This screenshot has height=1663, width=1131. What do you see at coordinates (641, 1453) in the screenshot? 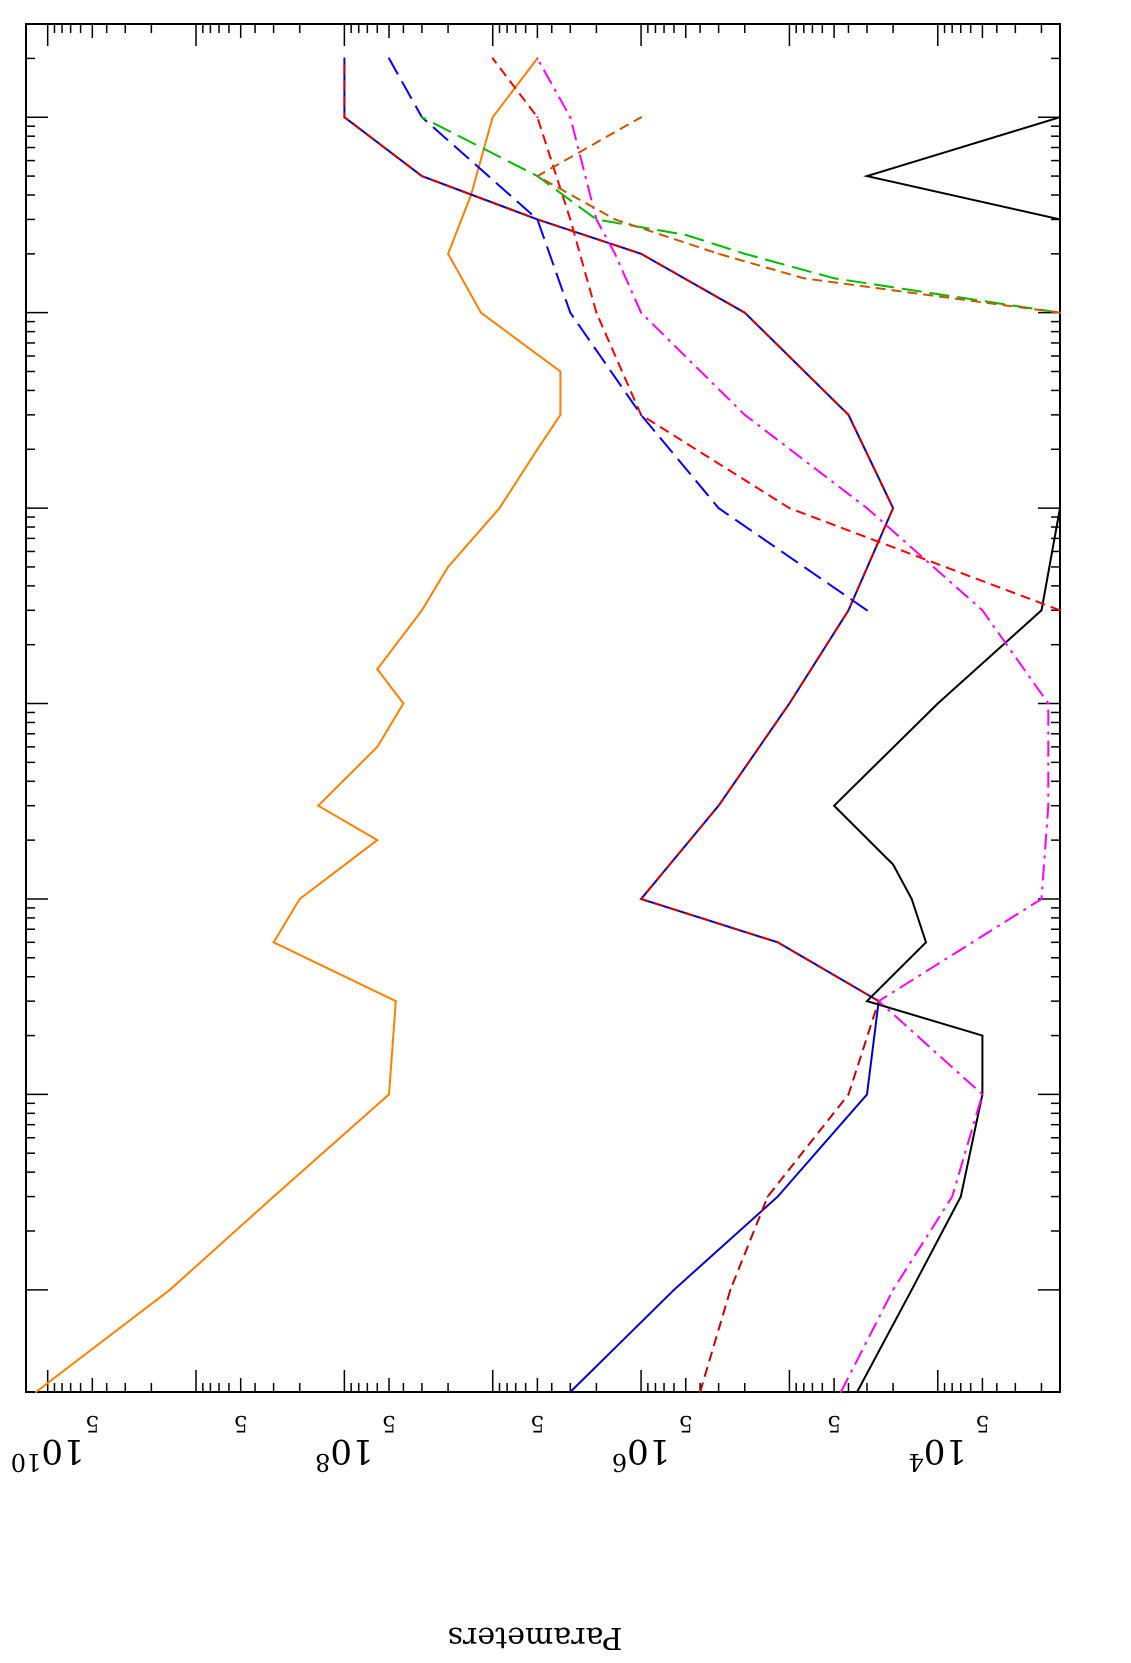
I see `y-major-tick-label: 10⁶` at bounding box center [641, 1453].